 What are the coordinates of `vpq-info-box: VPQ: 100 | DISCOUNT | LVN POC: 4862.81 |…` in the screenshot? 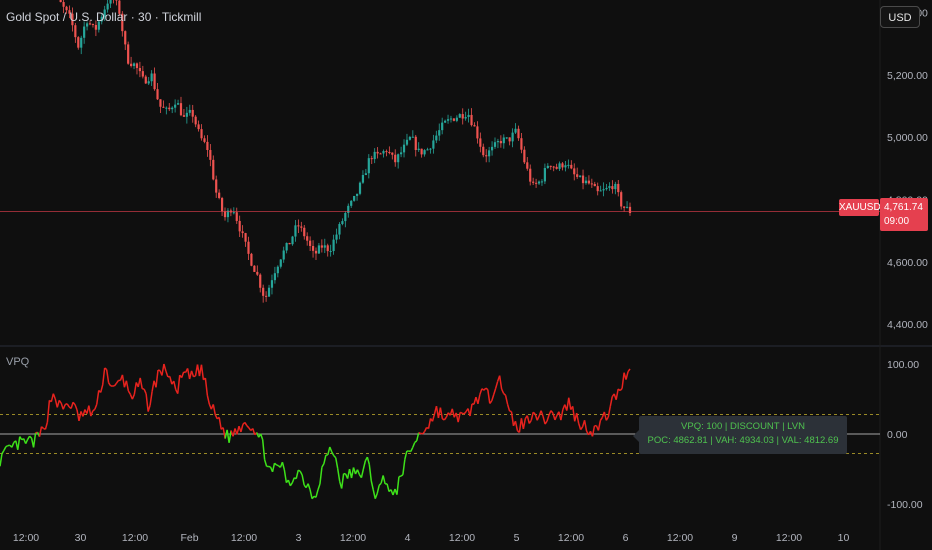 It's located at (743, 435).